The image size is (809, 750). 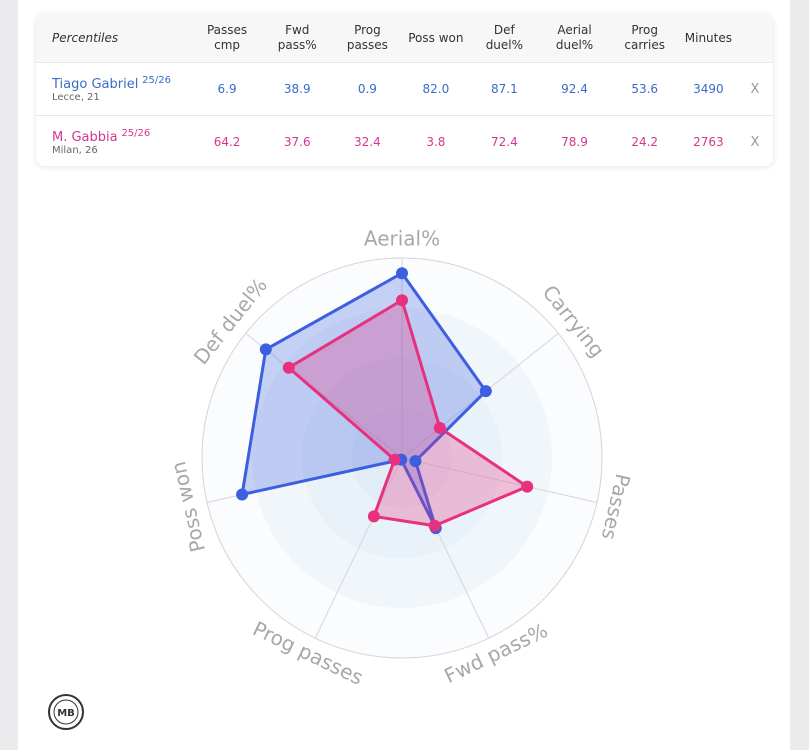 I want to click on axis-label: Aerial%, so click(x=402, y=239).